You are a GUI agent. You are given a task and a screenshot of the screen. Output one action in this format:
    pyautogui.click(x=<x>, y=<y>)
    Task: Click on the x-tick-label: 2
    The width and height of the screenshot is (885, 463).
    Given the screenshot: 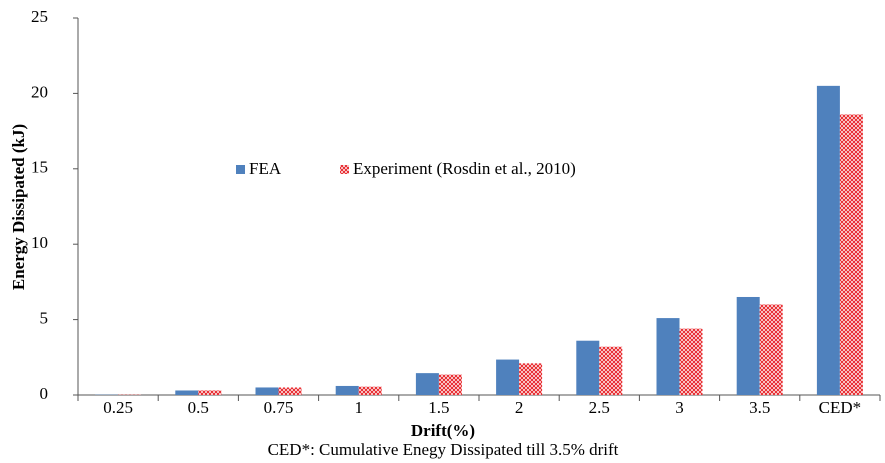 What is the action you would take?
    pyautogui.click(x=519, y=407)
    